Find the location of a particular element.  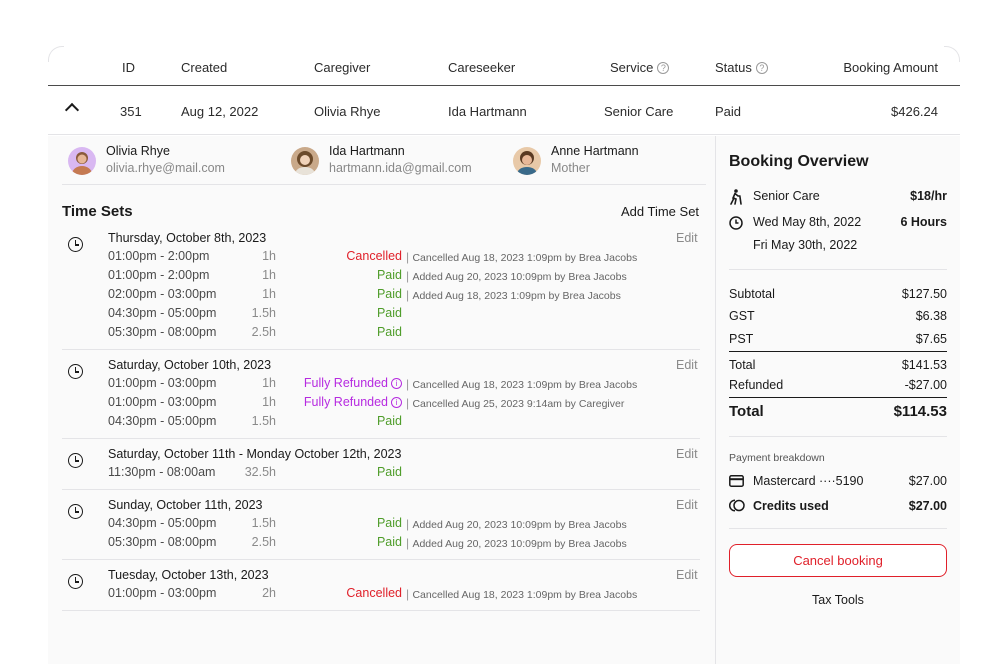

overview-title: Booking Overview is located at coordinates (799, 161).